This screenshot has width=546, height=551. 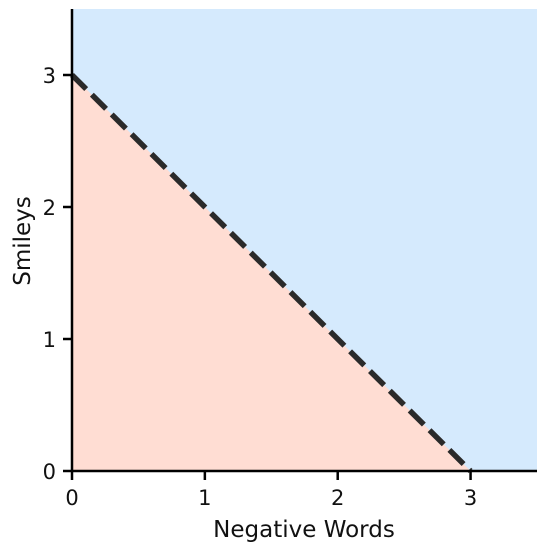 I want to click on y-tick-label: 2, so click(x=49, y=208).